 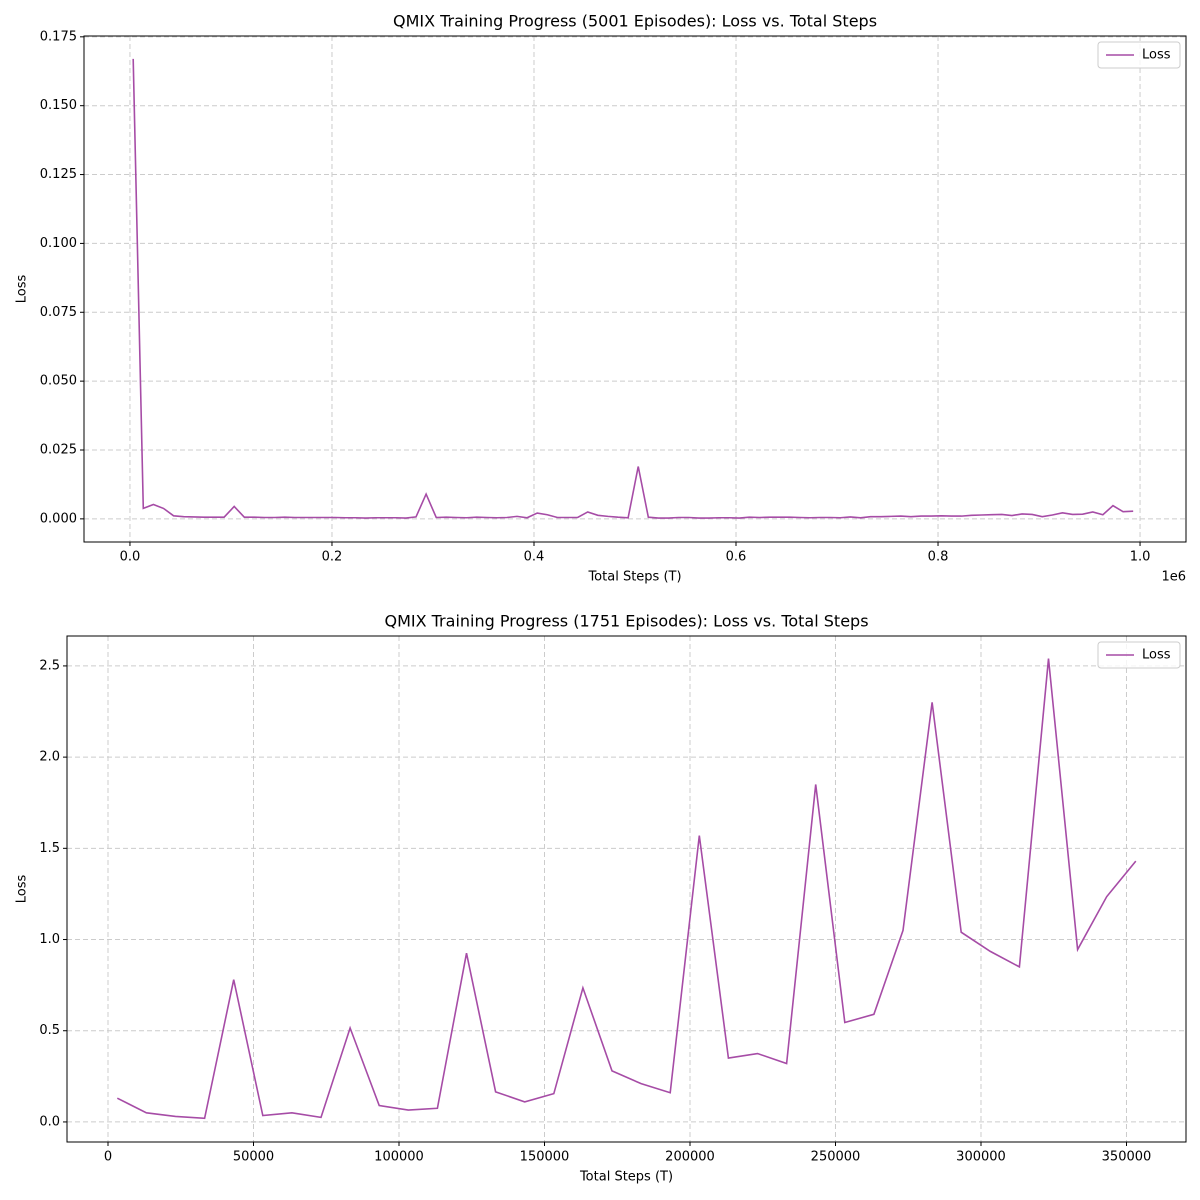 I want to click on y-tick-label: 1.5, so click(x=49, y=848).